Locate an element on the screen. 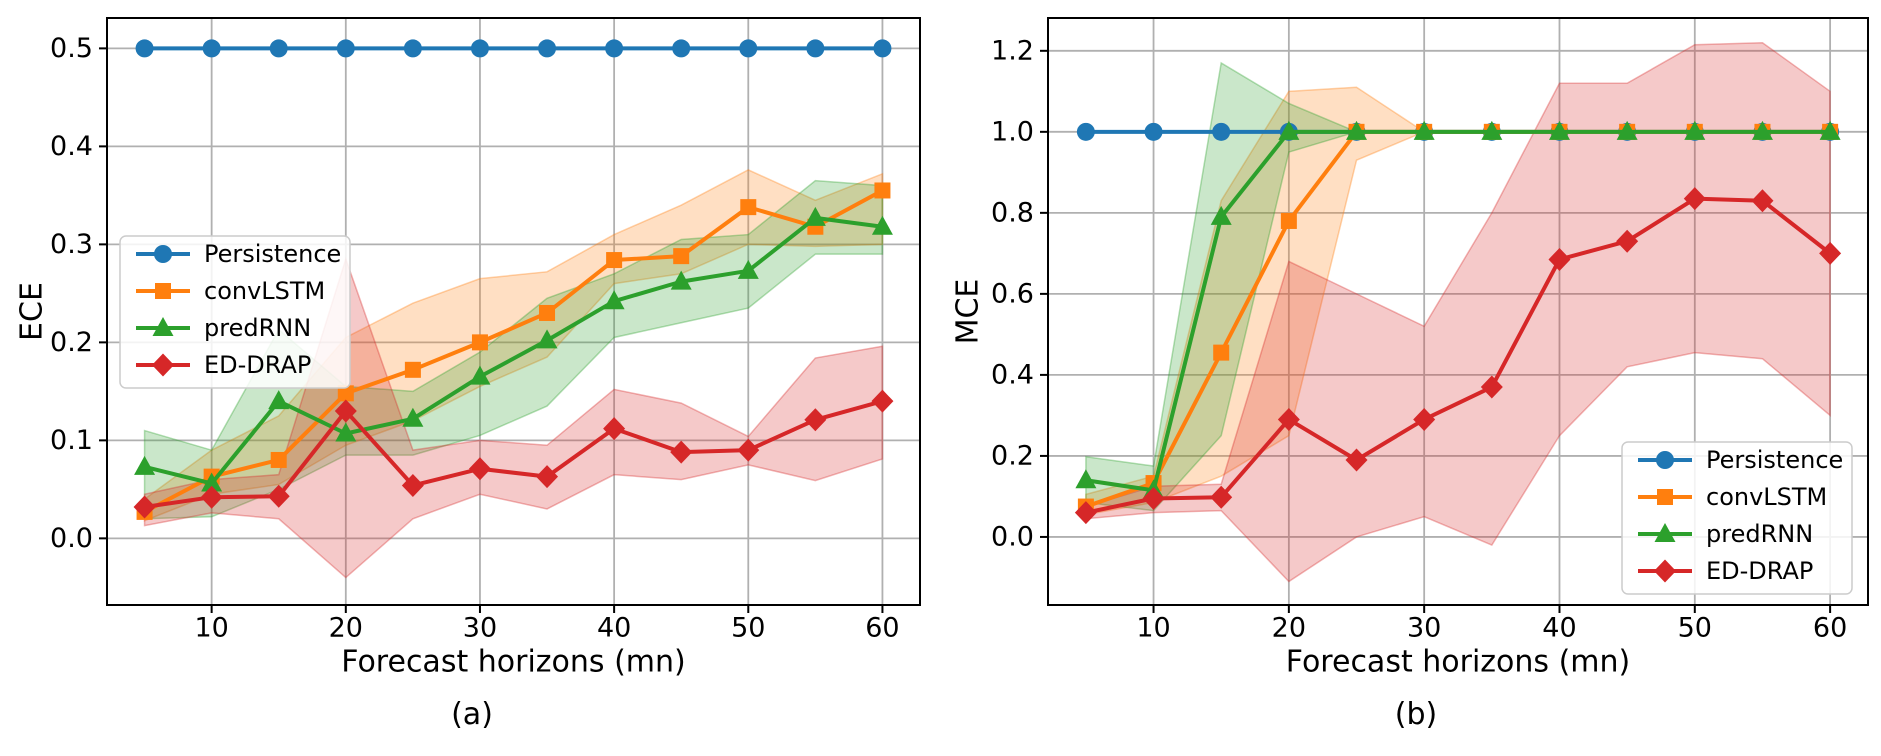 Image resolution: width=1881 pixels, height=756 pixels. legend-marker-Persistence is located at coordinates (1665, 460).